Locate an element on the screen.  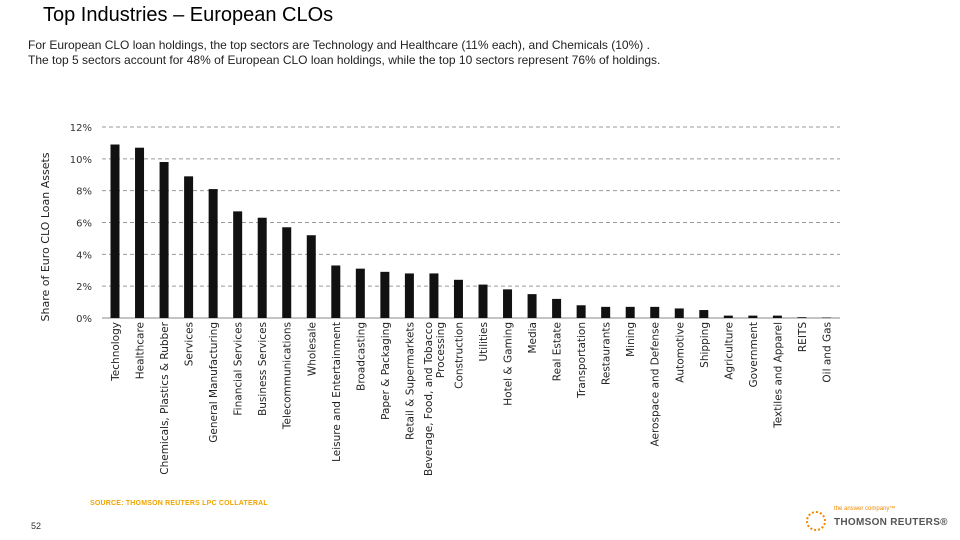
category-label: Utilities is located at coordinates (484, 342).